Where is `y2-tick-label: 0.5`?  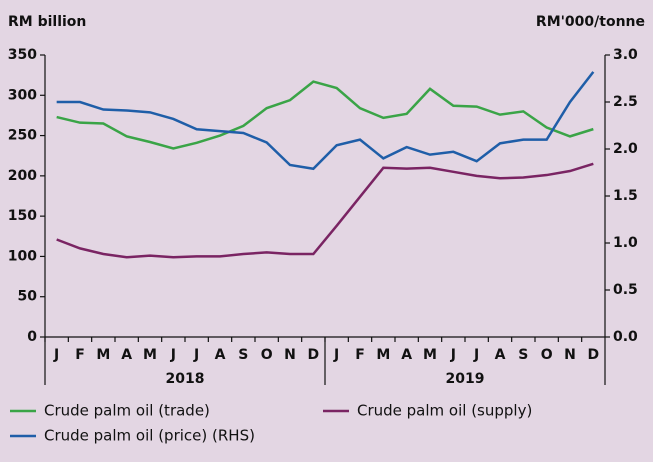
y2-tick-label: 0.5 is located at coordinates (625, 290).